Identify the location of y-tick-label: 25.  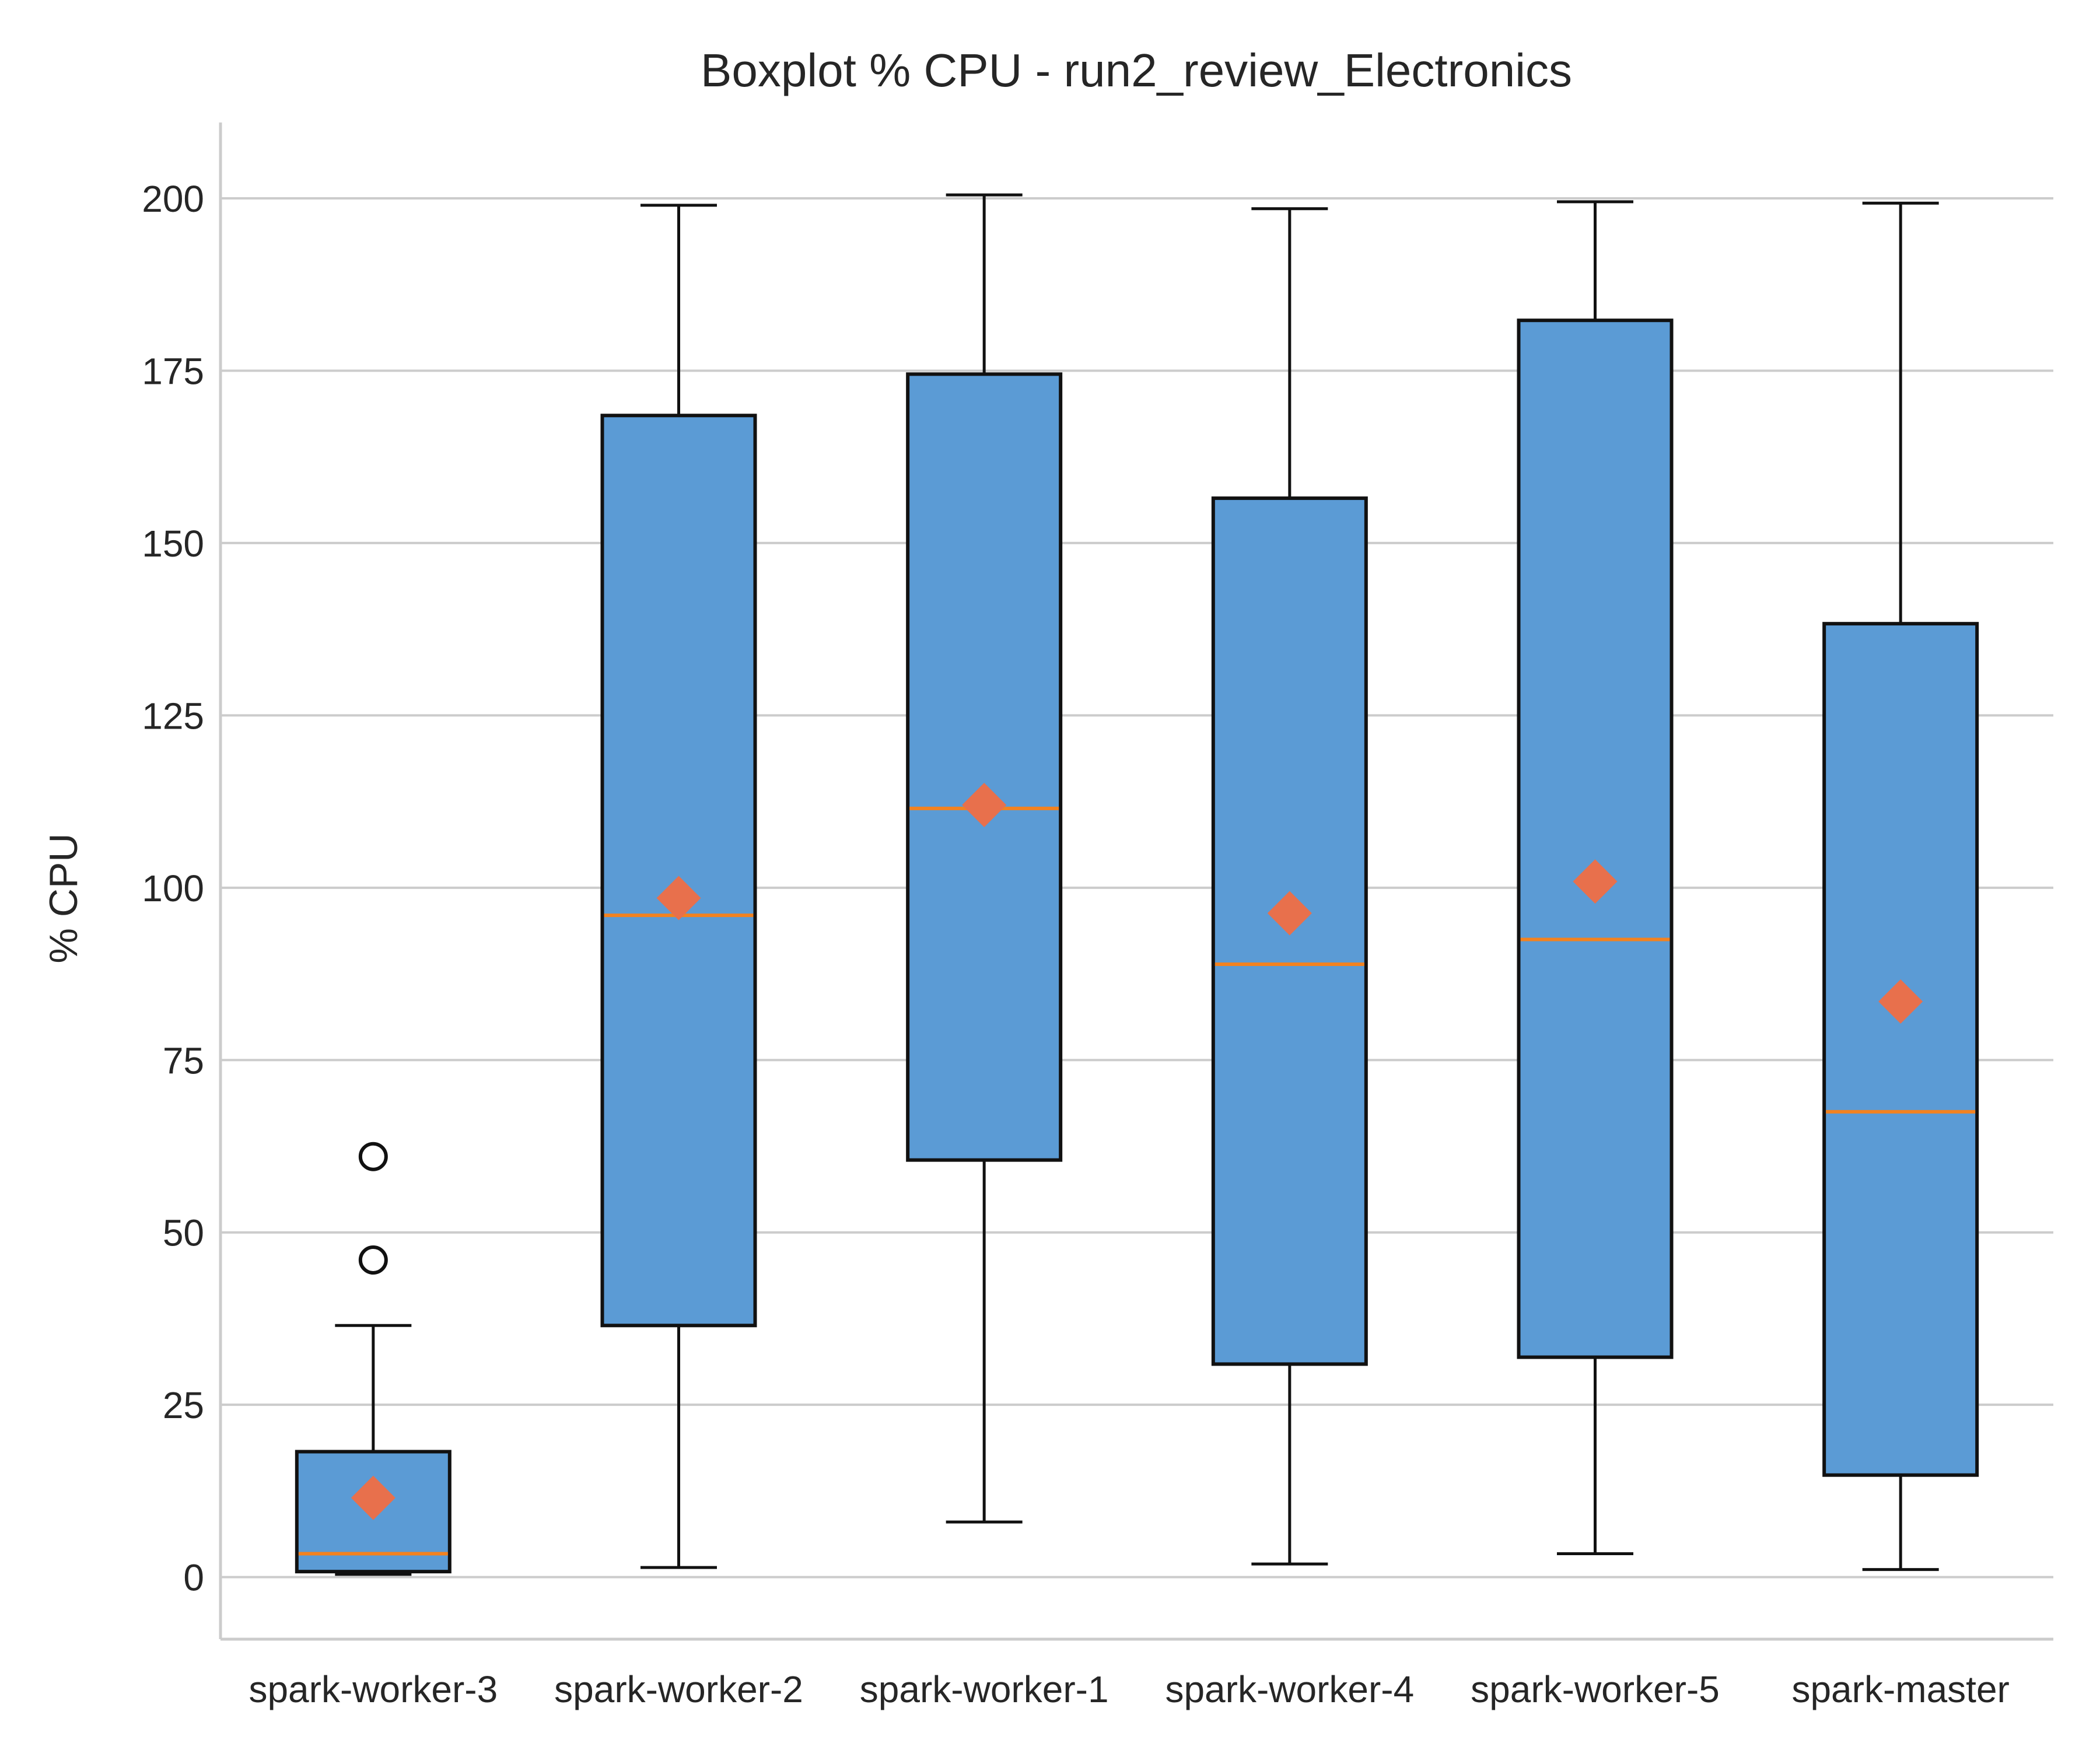
(183, 1405).